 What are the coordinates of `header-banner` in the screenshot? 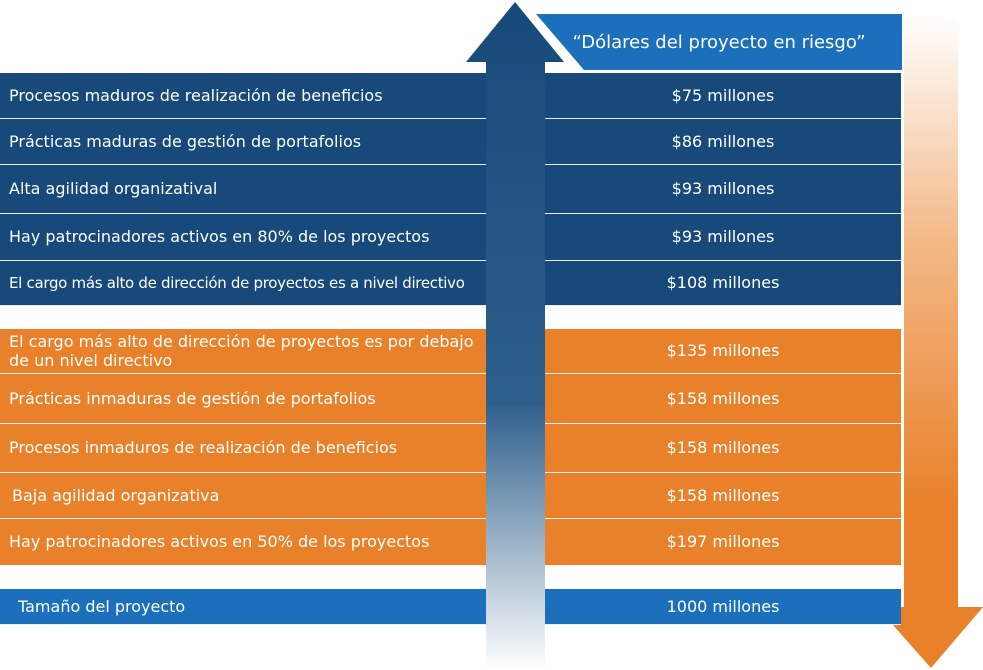 It's located at (719, 42).